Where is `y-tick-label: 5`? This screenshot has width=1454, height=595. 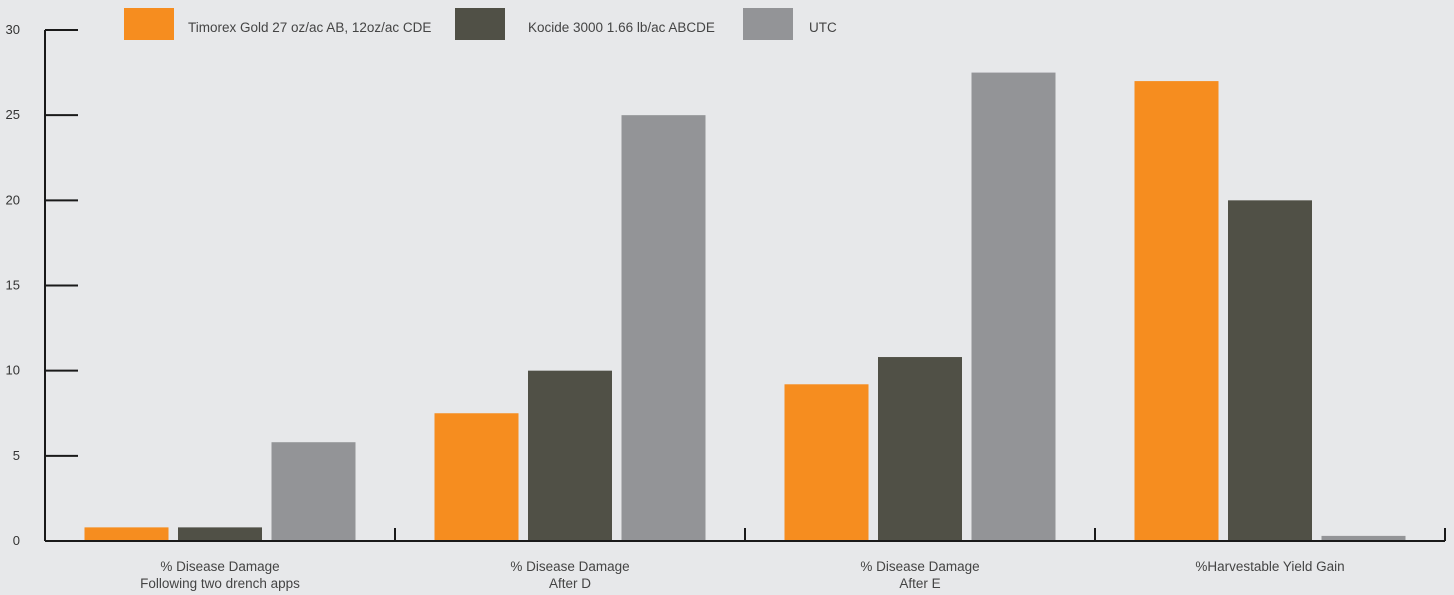 y-tick-label: 5 is located at coordinates (16, 455).